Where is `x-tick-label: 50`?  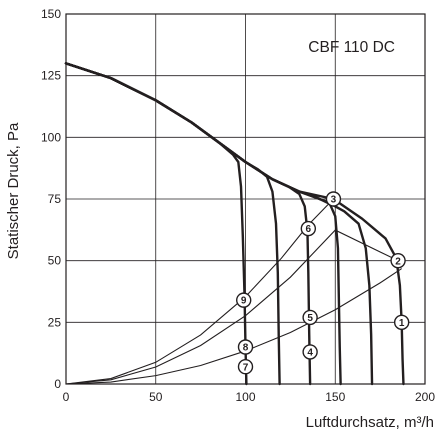
x-tick-label: 50 is located at coordinates (156, 397).